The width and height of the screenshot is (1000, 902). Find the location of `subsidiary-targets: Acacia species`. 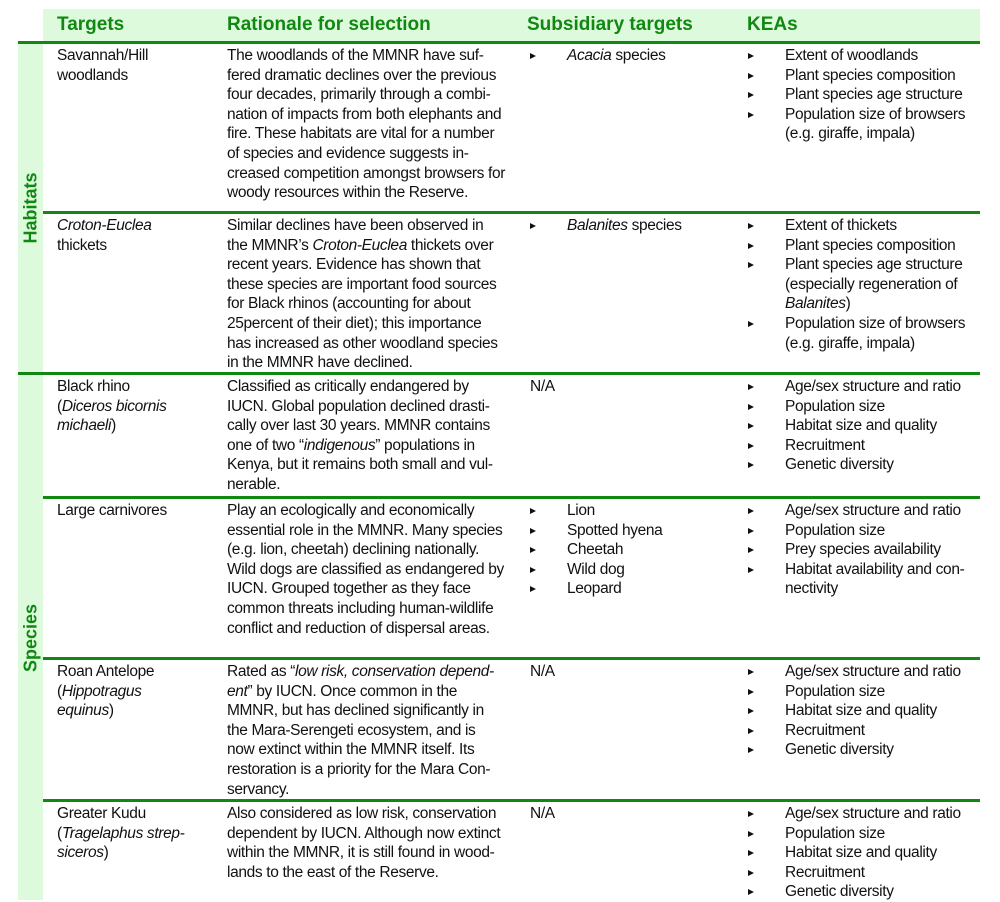

subsidiary-targets: Acacia species is located at coordinates (640, 56).